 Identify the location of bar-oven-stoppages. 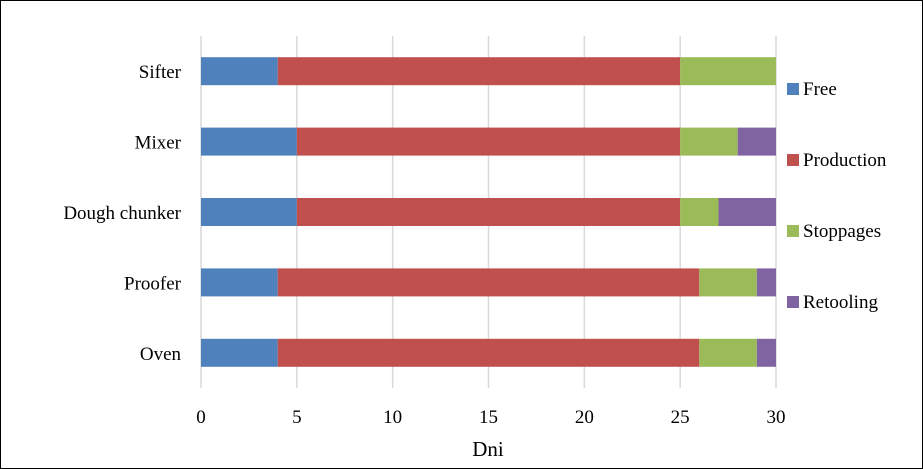
(728, 352).